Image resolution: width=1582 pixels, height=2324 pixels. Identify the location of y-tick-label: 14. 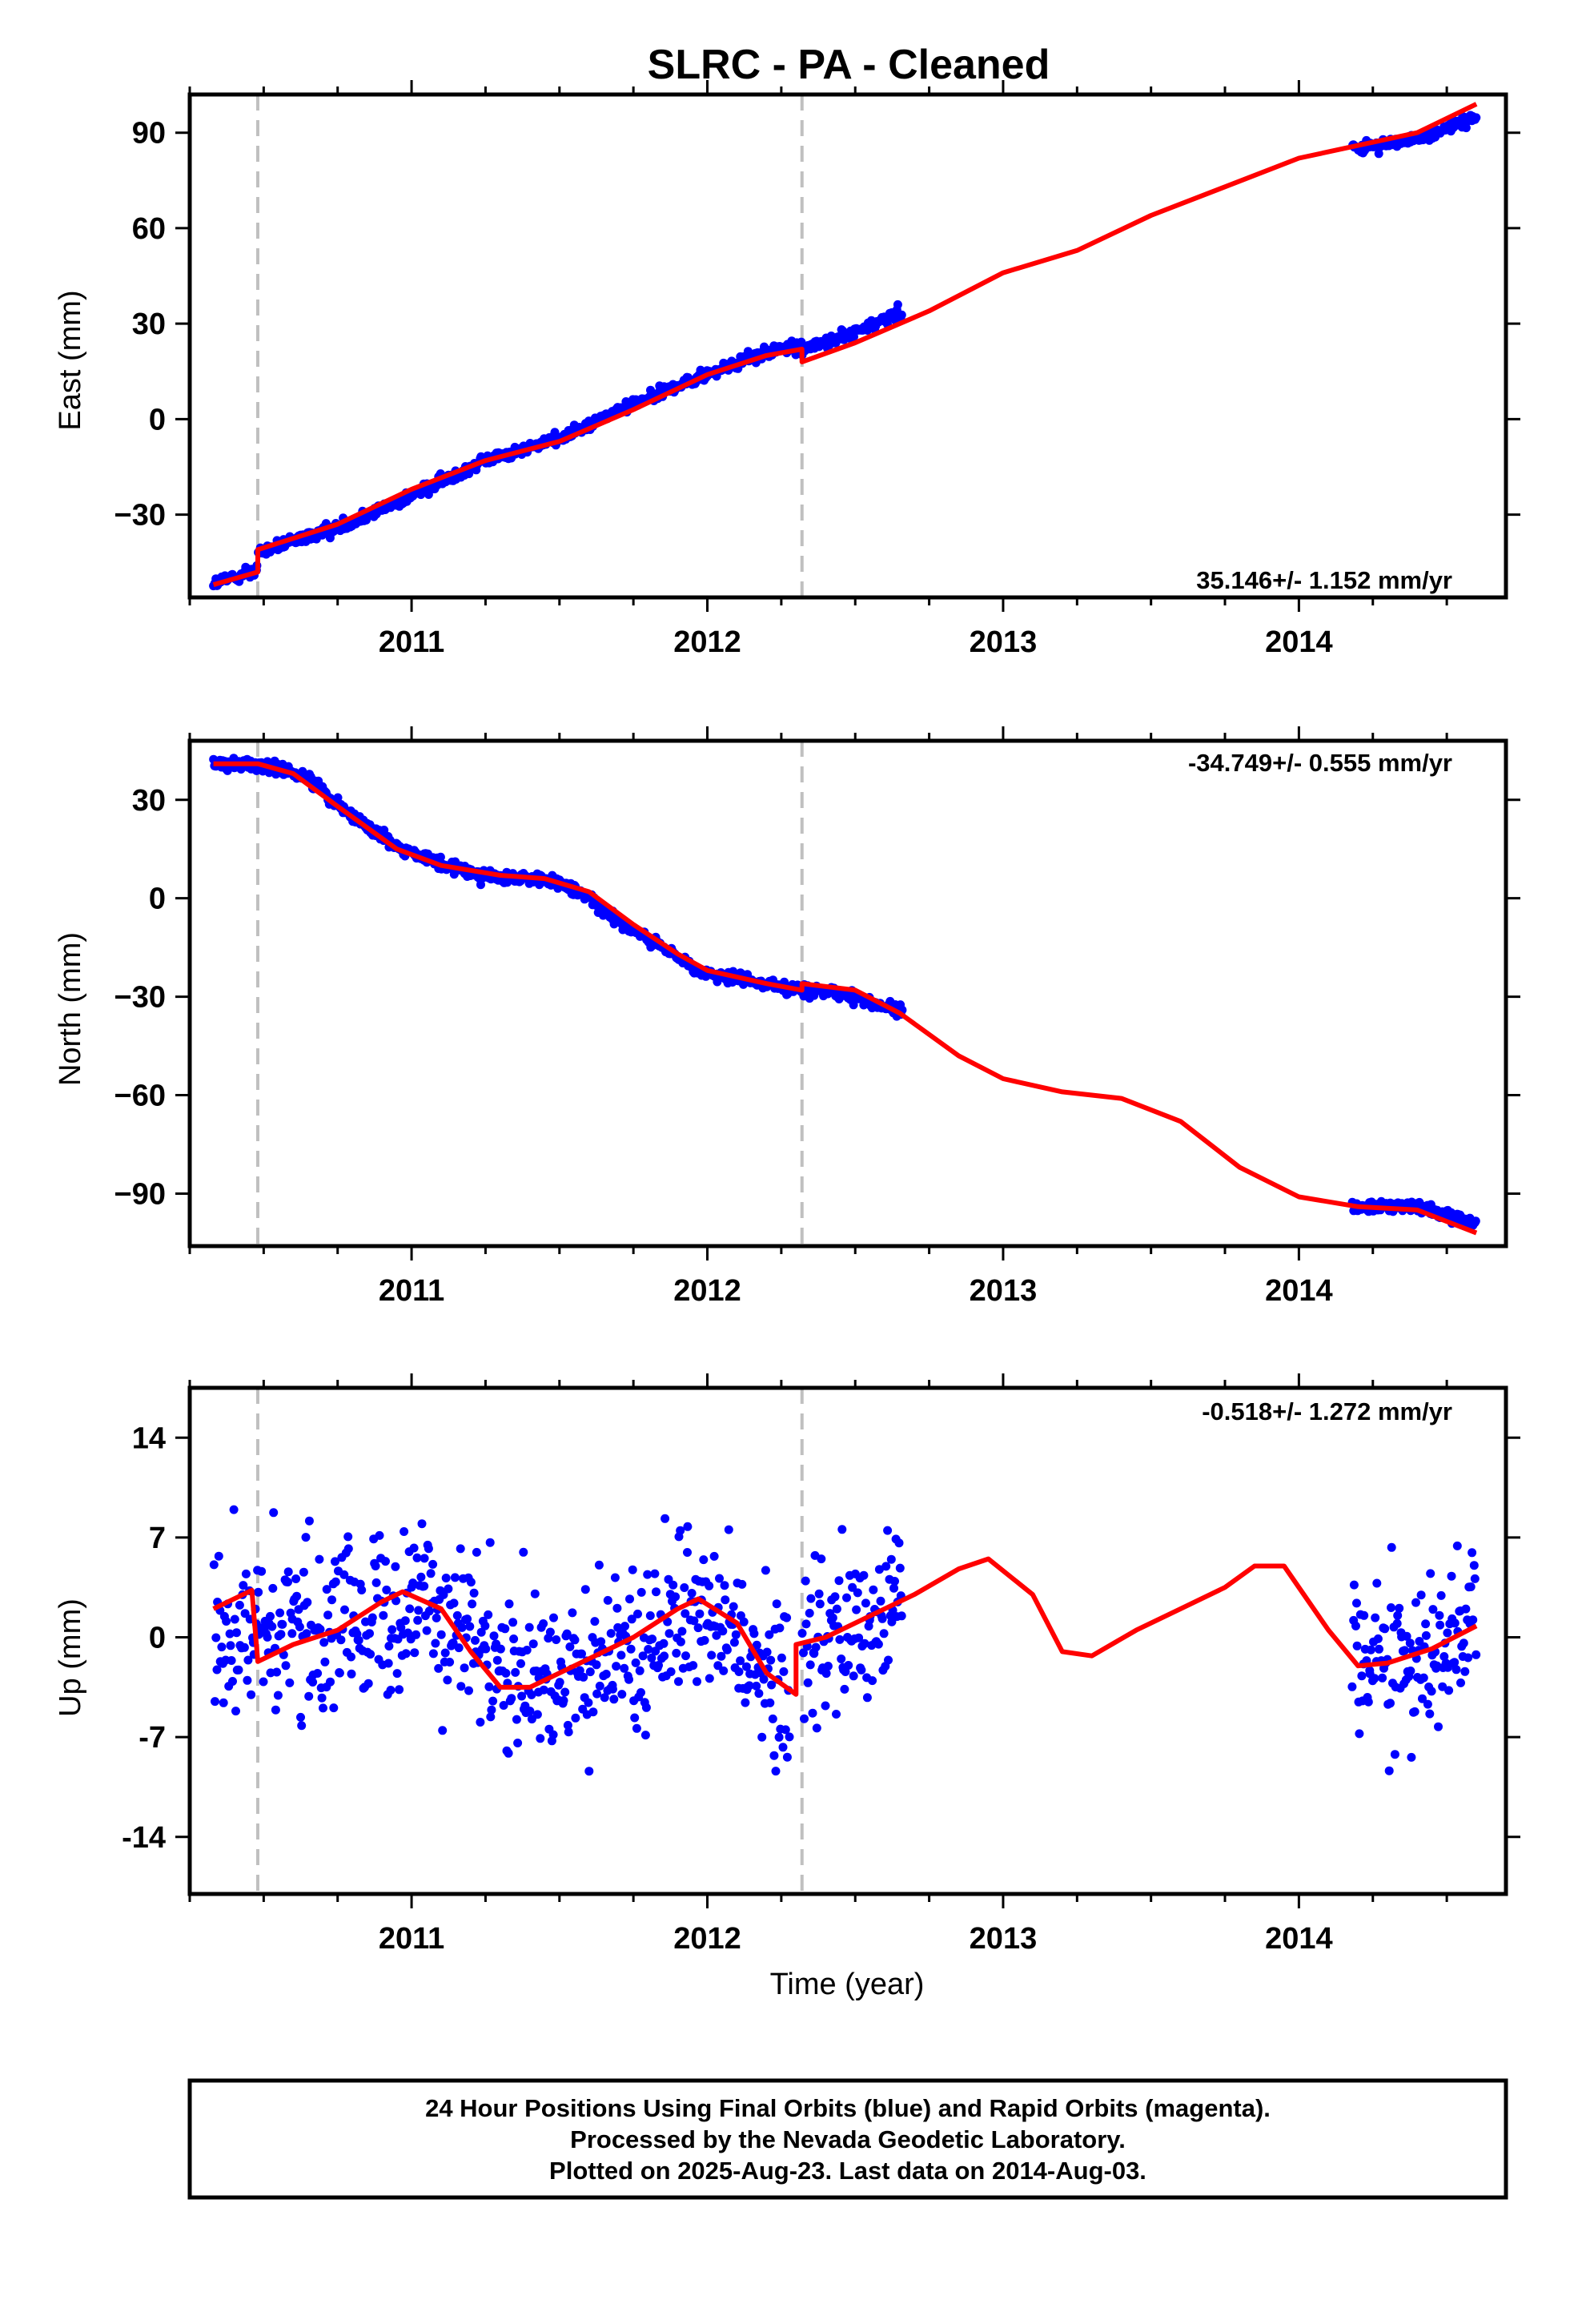
(149, 1438).